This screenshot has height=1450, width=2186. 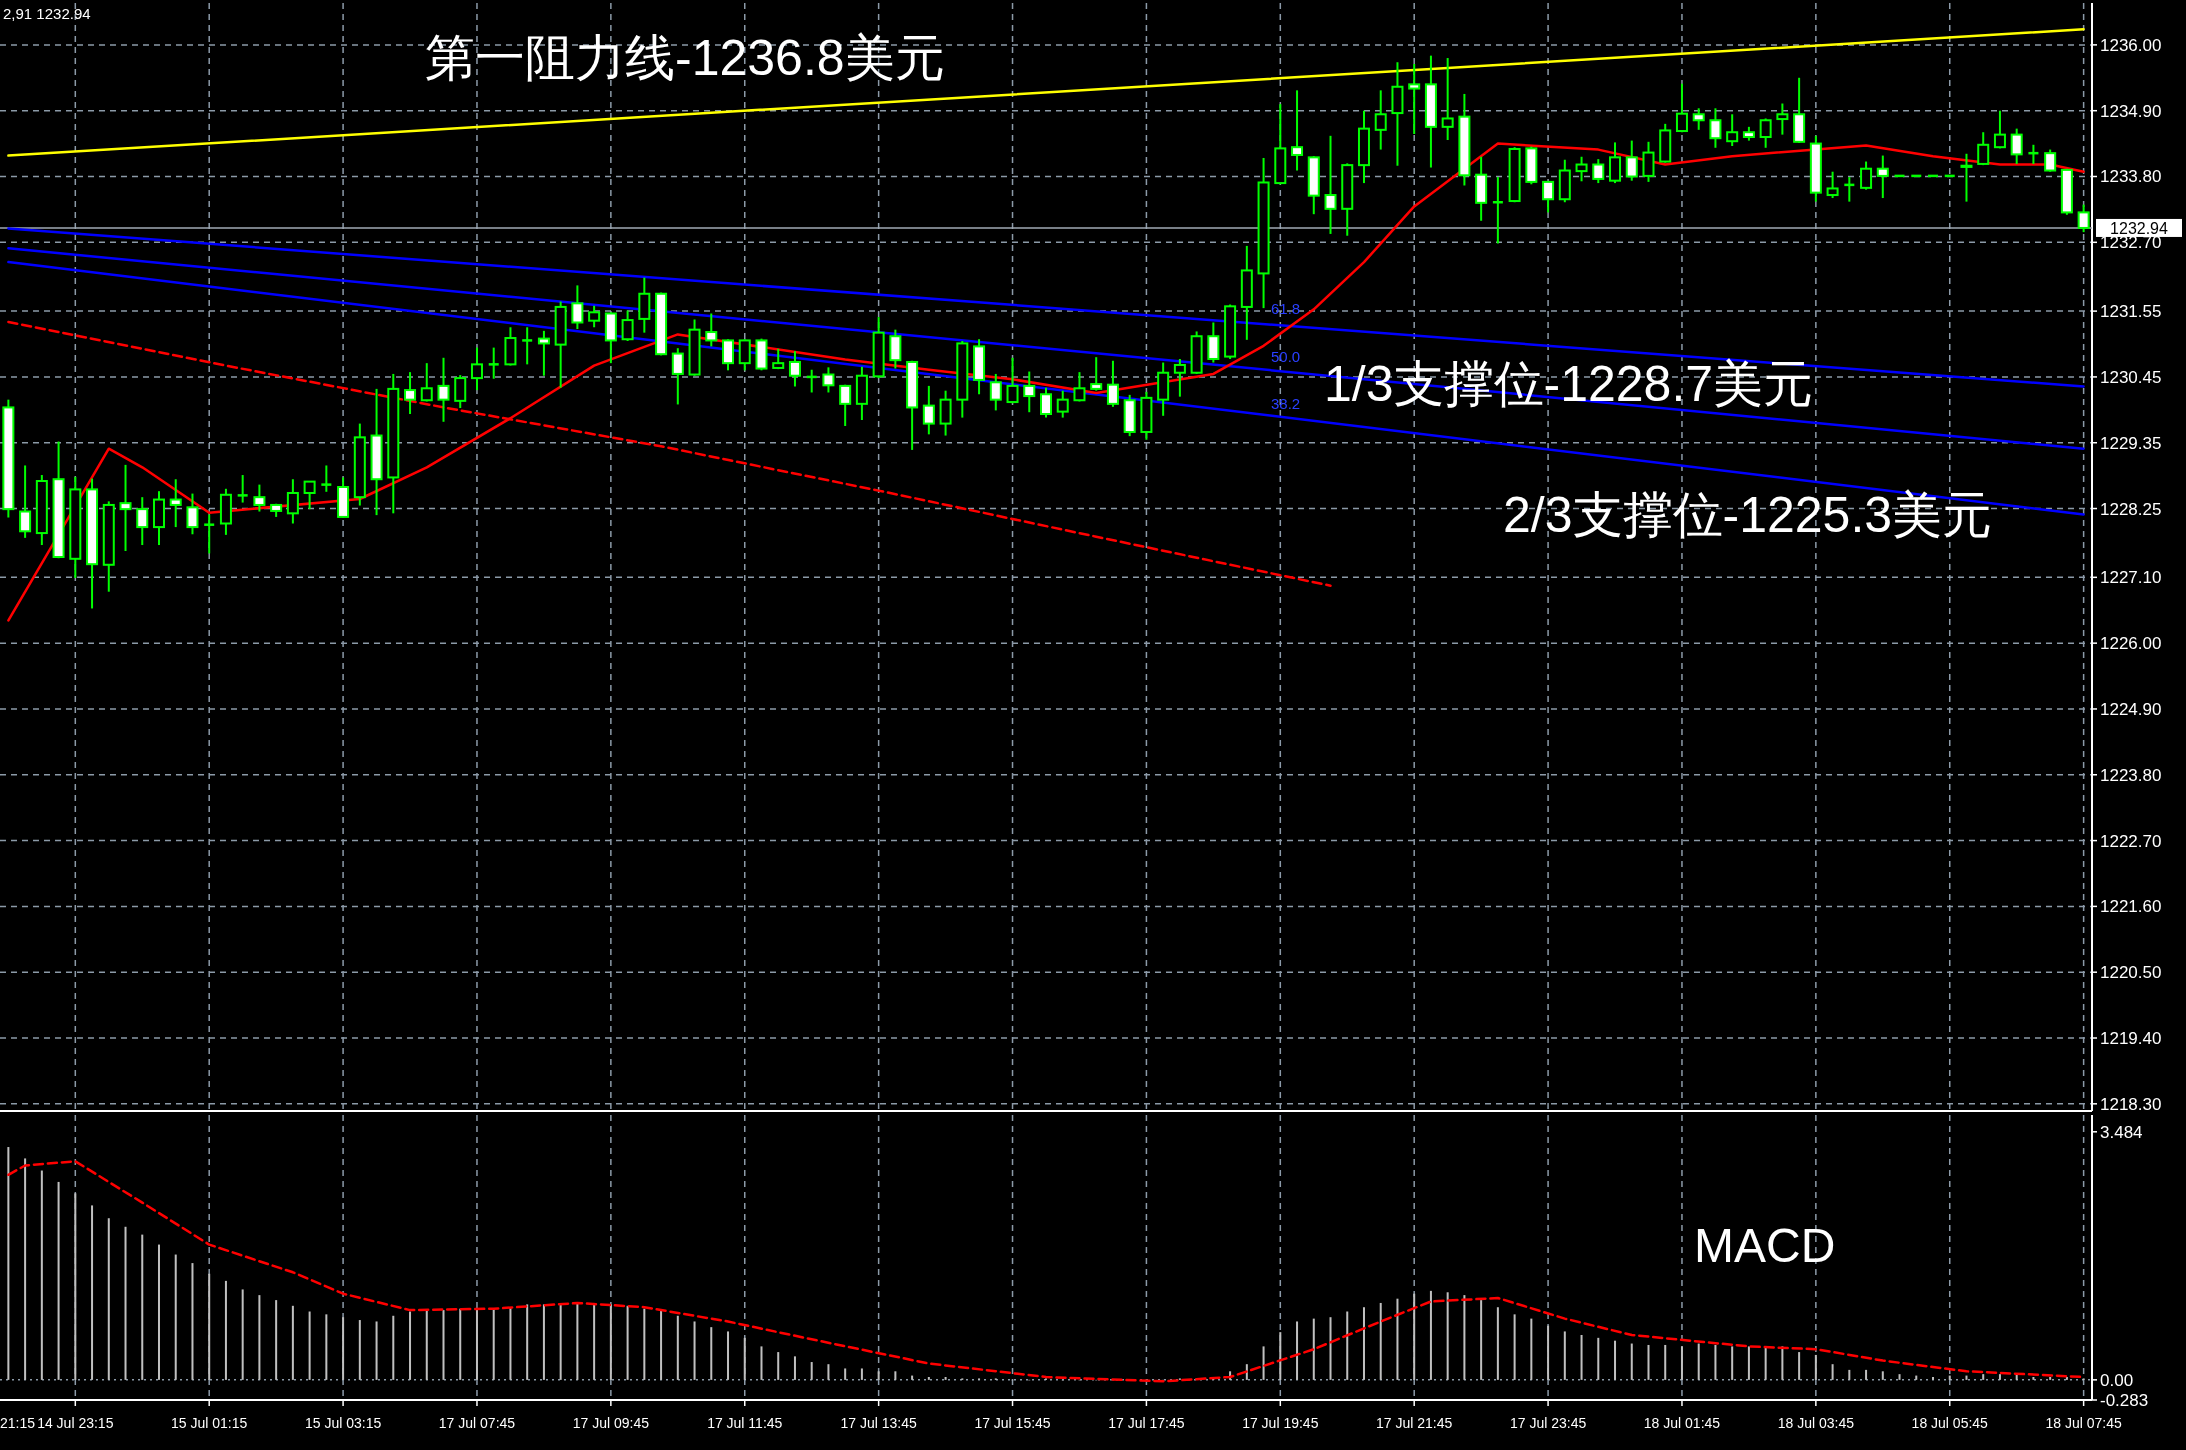 What do you see at coordinates (1286, 308) in the screenshot?
I see `annotation: 61.8` at bounding box center [1286, 308].